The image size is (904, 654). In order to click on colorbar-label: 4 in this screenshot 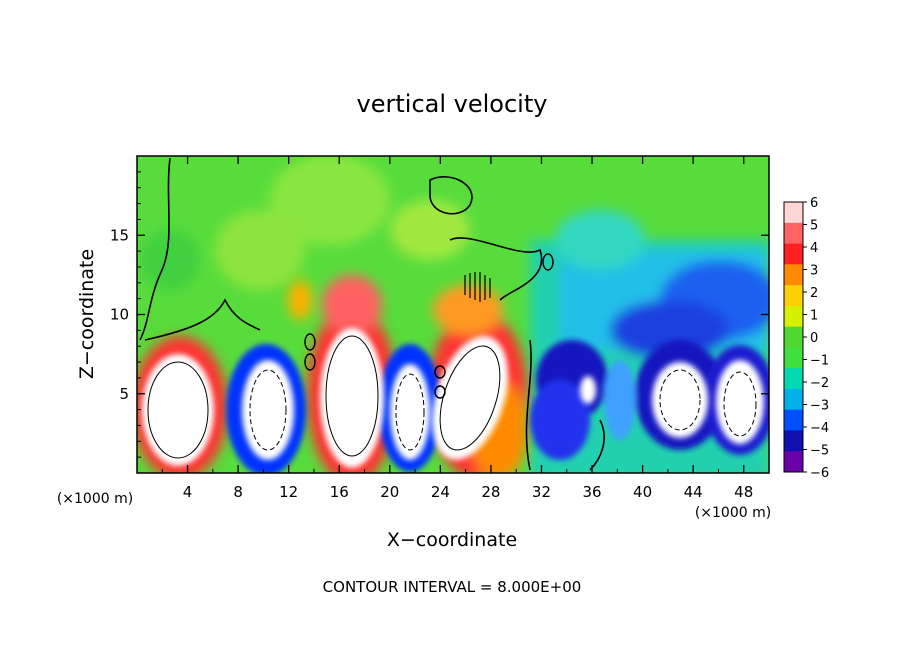, I will do `click(814, 248)`.